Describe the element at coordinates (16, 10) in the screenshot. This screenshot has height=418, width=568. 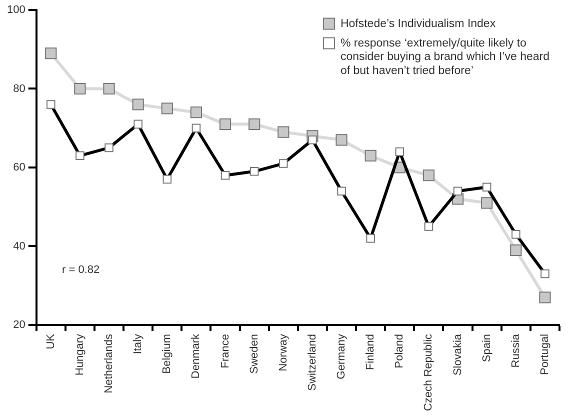
I see `y-tick-label: 100` at that location.